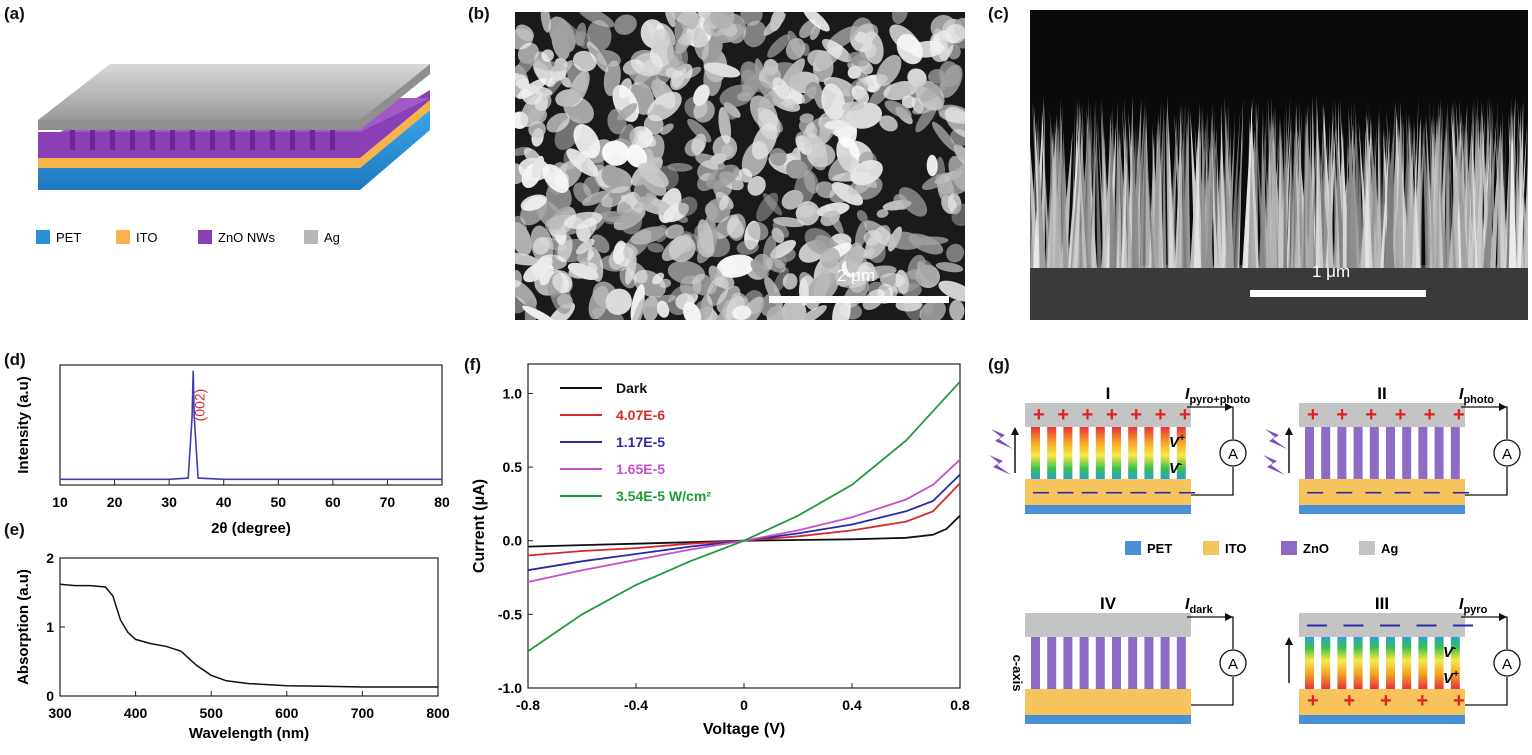  What do you see at coordinates (744, 521) in the screenshot?
I see `series-line` at bounding box center [744, 521].